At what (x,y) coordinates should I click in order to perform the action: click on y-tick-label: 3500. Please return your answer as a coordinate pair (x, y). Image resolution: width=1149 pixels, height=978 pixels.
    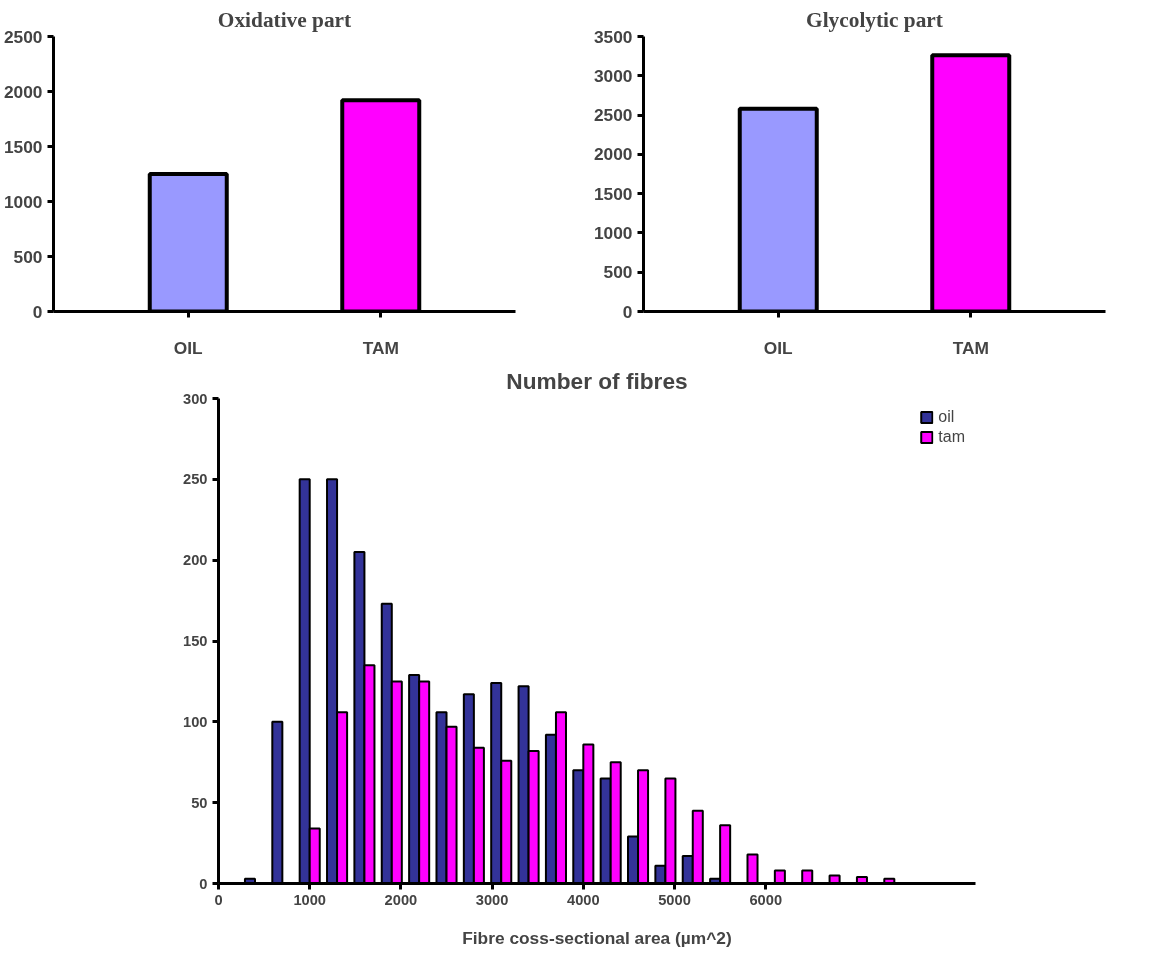
    Looking at the image, I should click on (613, 36).